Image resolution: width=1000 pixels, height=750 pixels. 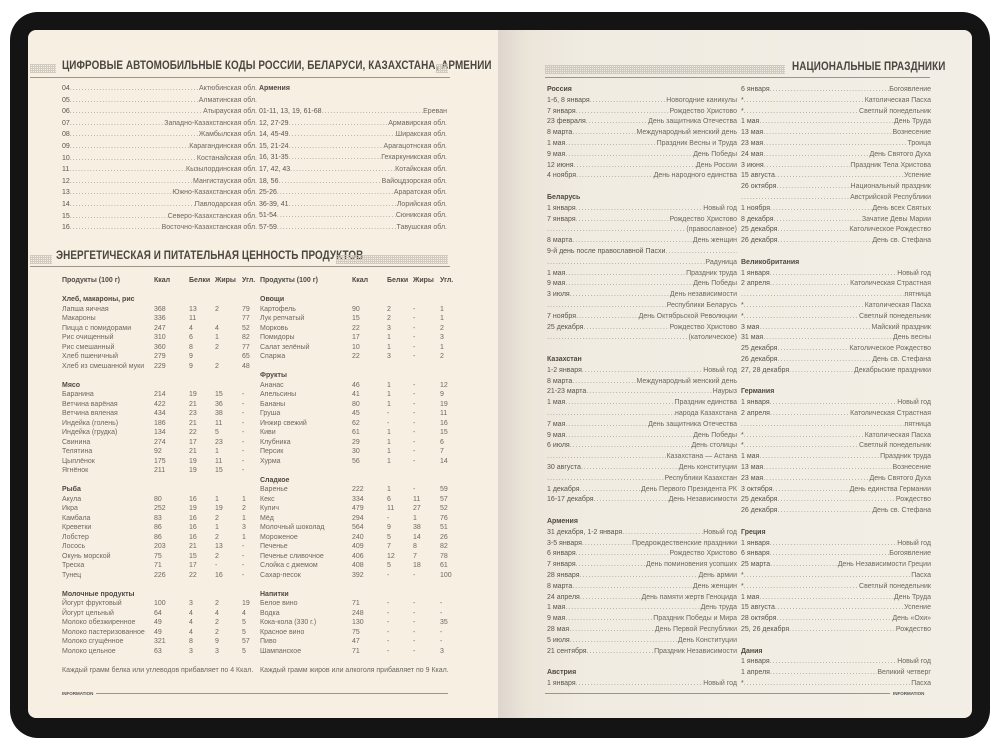 I want to click on am-code-row-value: Гехаркуникская обл., so click(x=414, y=158).